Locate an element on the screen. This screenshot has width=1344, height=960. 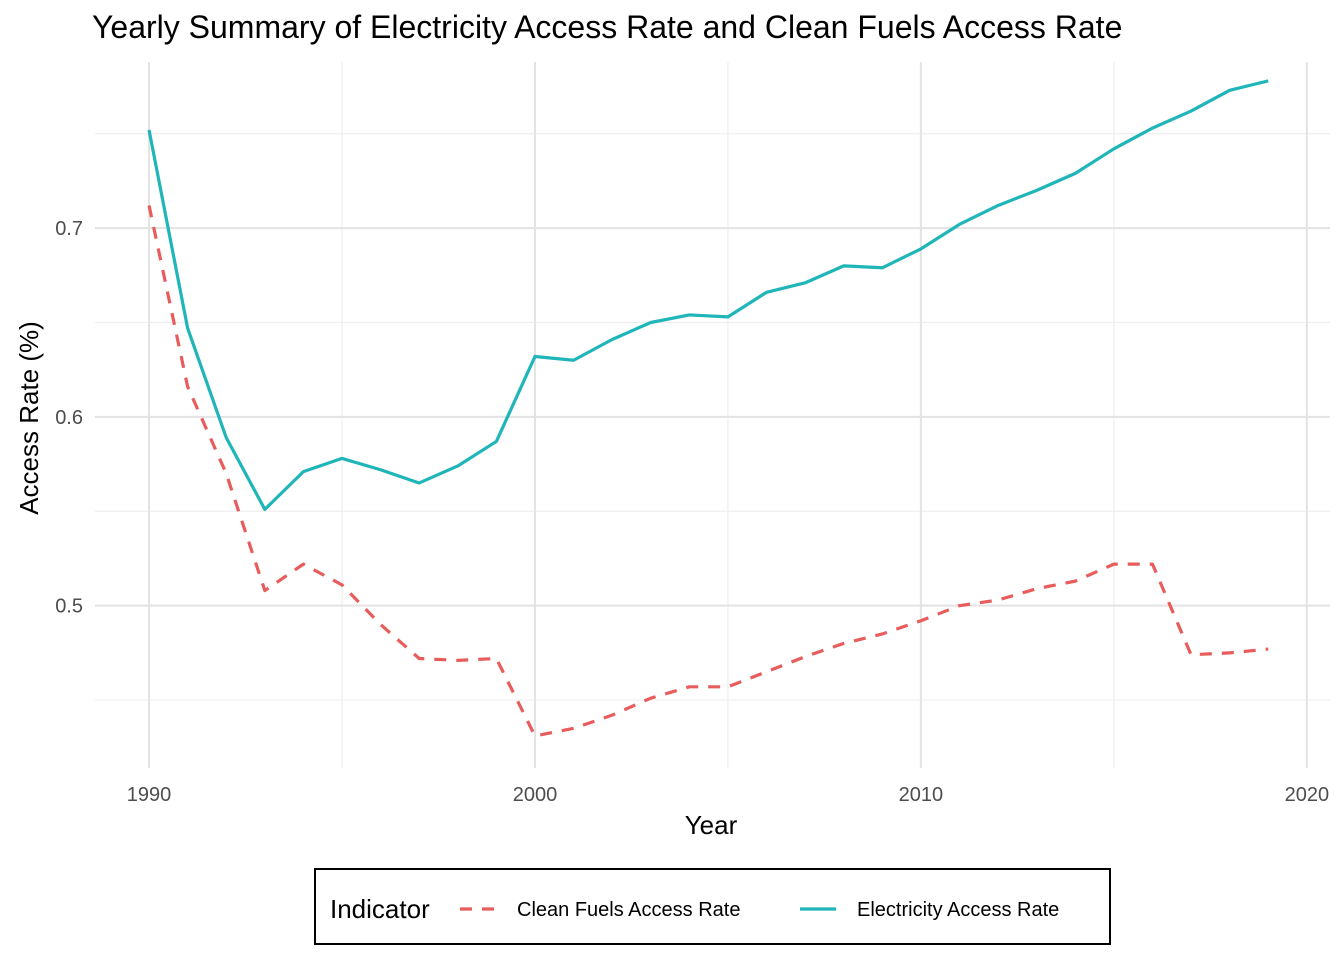
y-tick-label: 0.6 is located at coordinates (69, 418).